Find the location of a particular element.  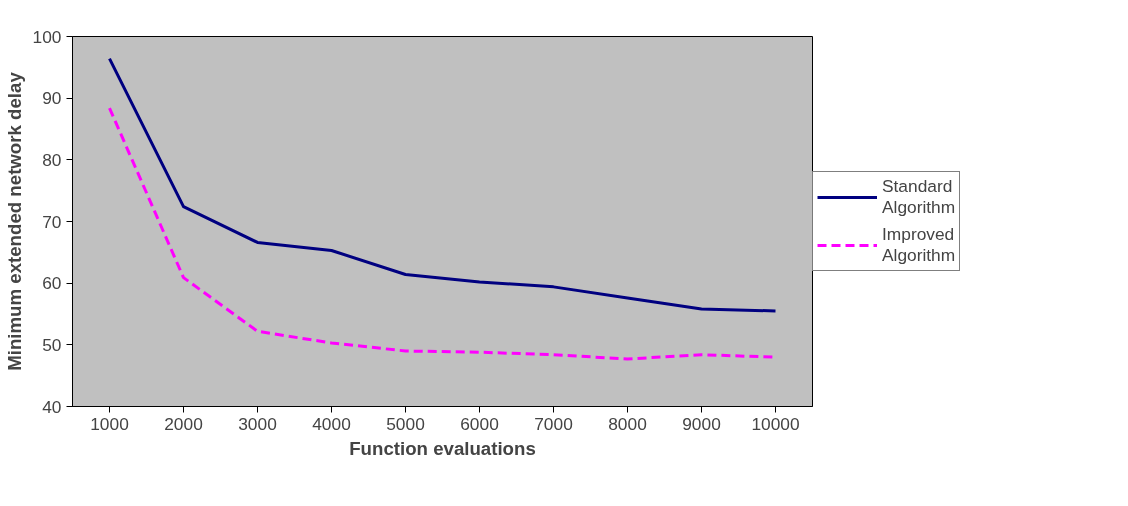

x-tick-label: 7000 is located at coordinates (553, 423).